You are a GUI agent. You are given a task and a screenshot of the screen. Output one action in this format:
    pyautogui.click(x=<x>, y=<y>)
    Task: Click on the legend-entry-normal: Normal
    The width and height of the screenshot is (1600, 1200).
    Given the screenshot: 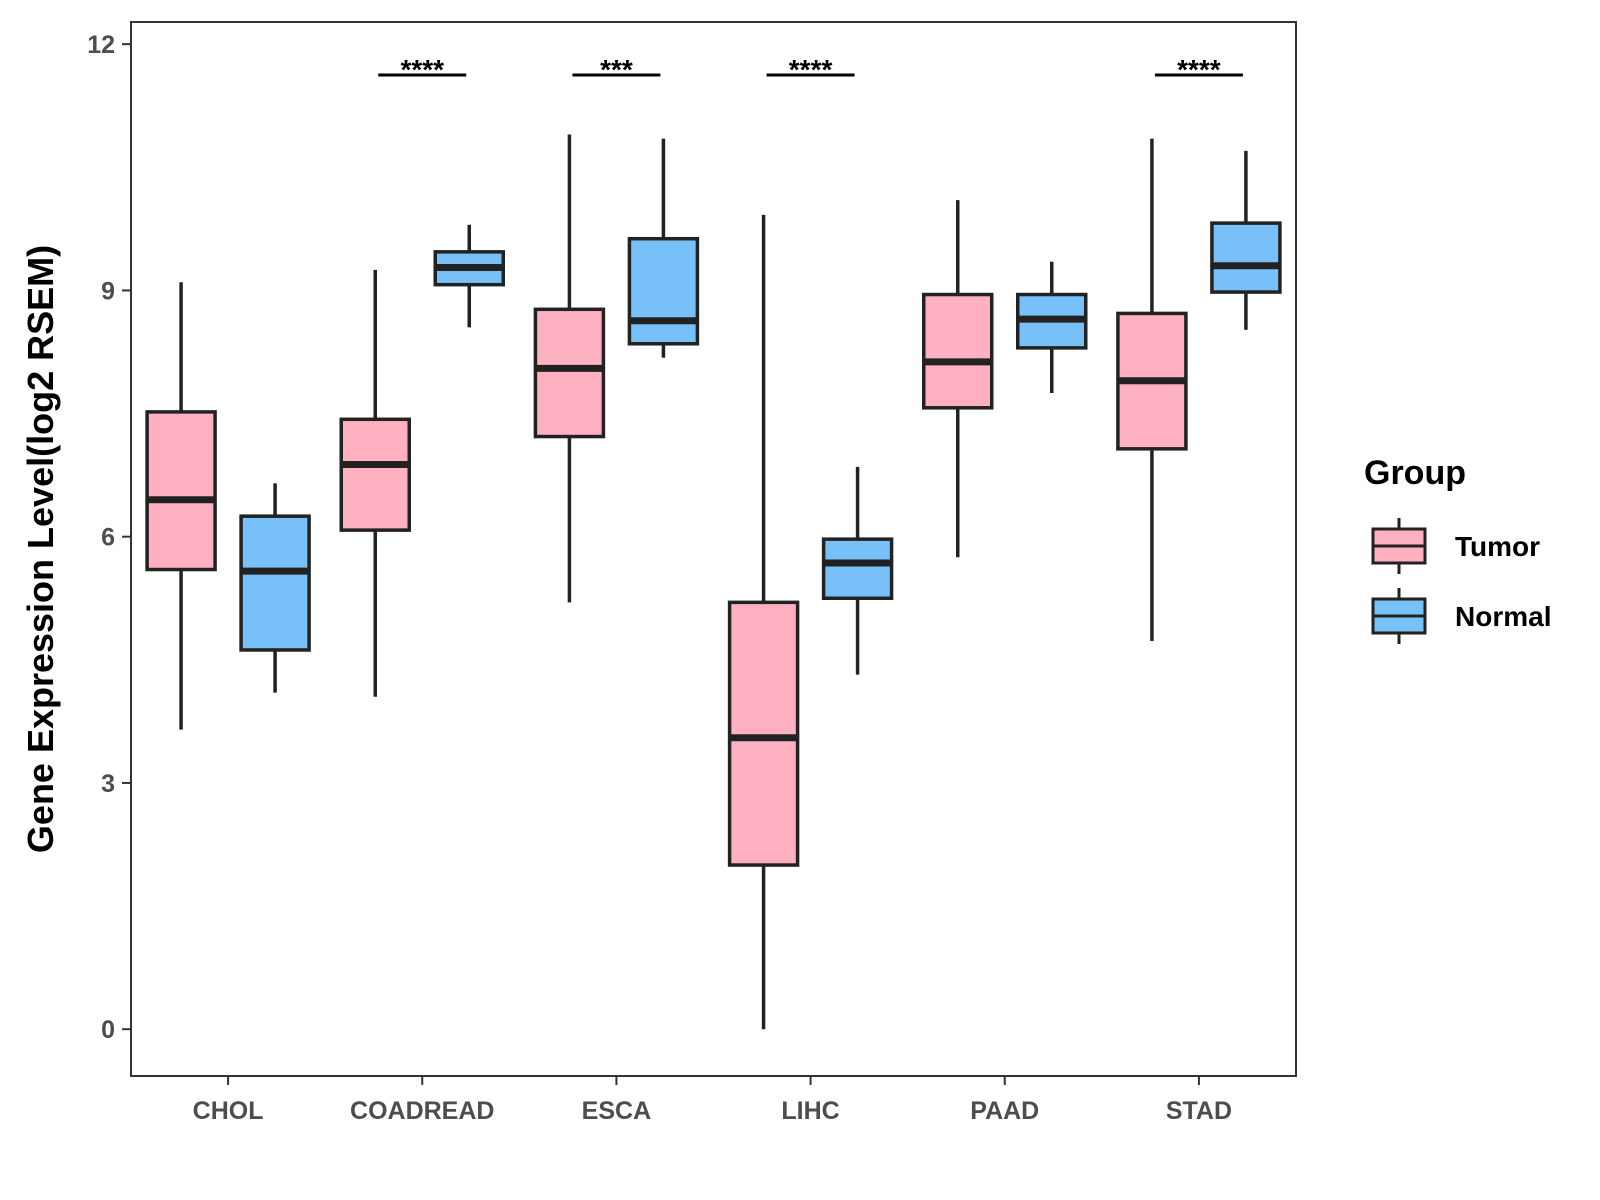 What is the action you would take?
    pyautogui.click(x=1461, y=616)
    